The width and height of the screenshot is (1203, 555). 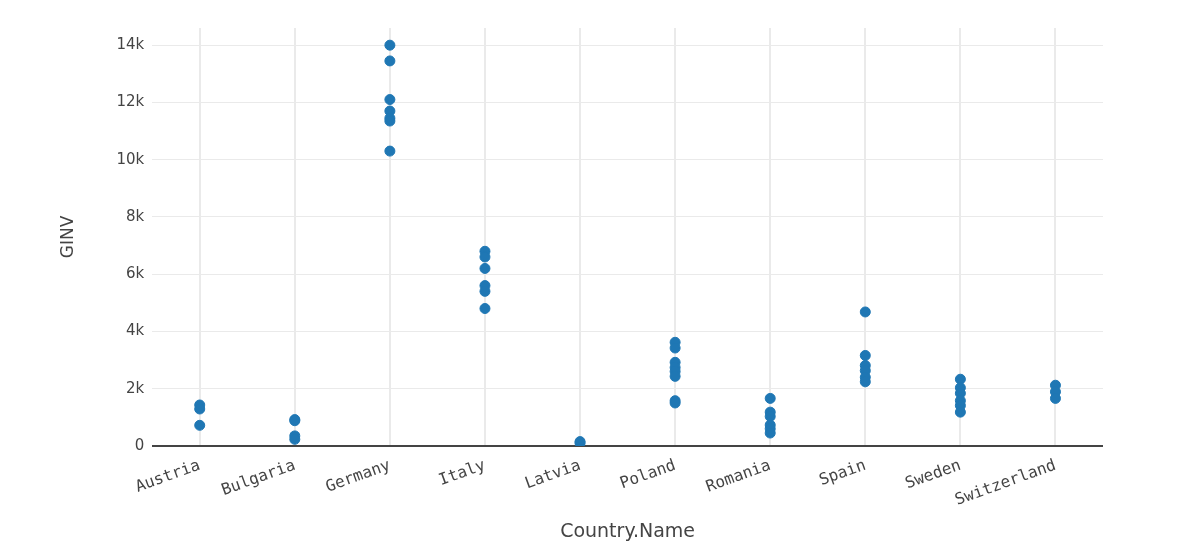 I want to click on y-tick-label: 0, so click(x=139, y=444).